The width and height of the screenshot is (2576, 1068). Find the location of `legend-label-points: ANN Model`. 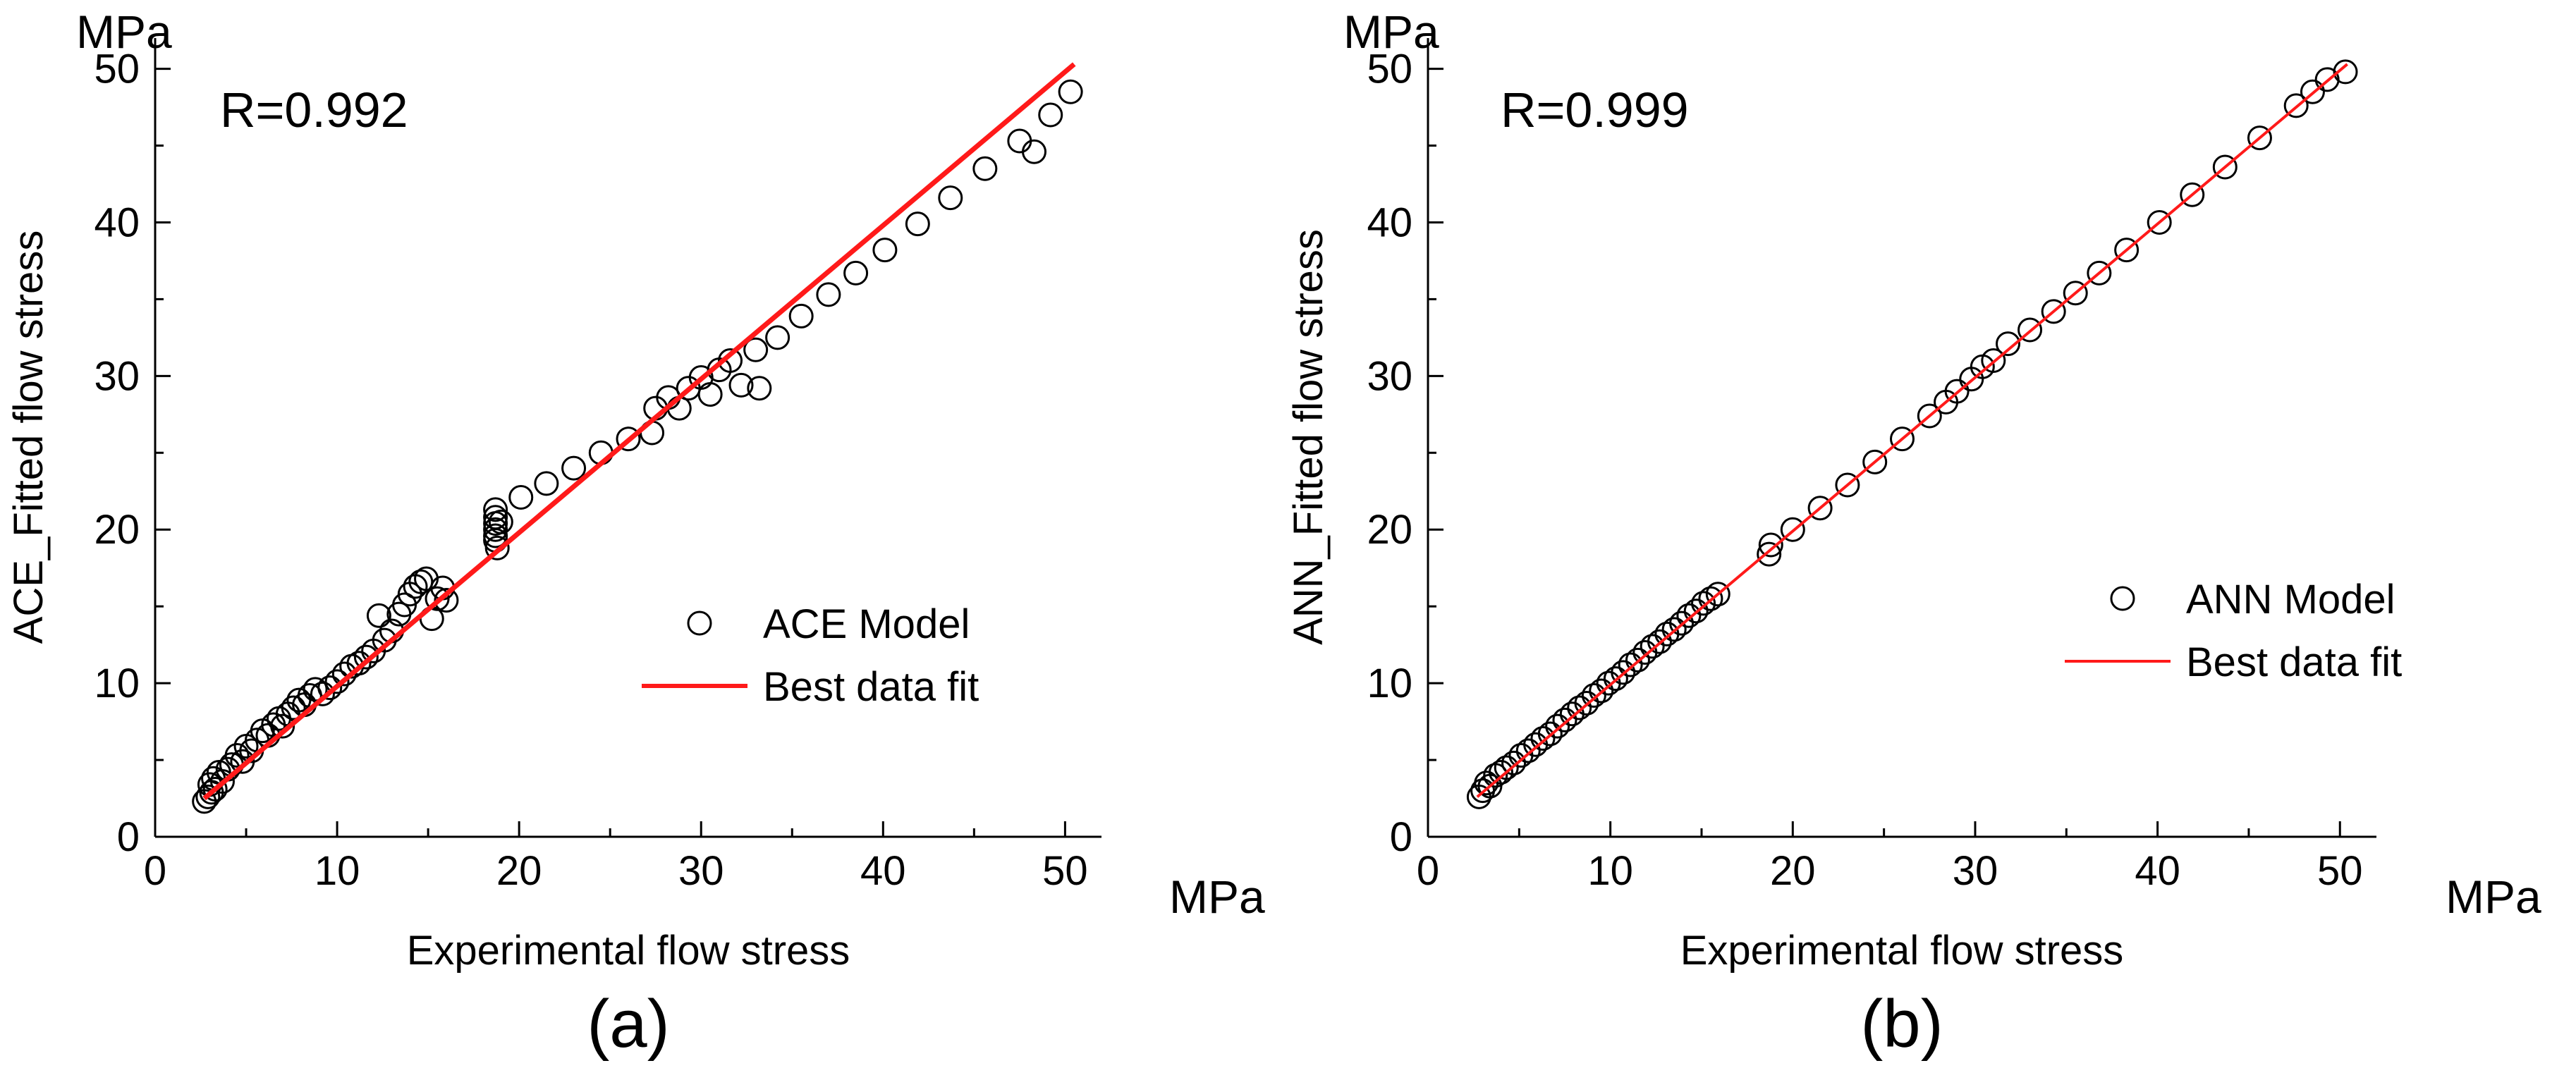

legend-label-points: ANN Model is located at coordinates (2290, 599).